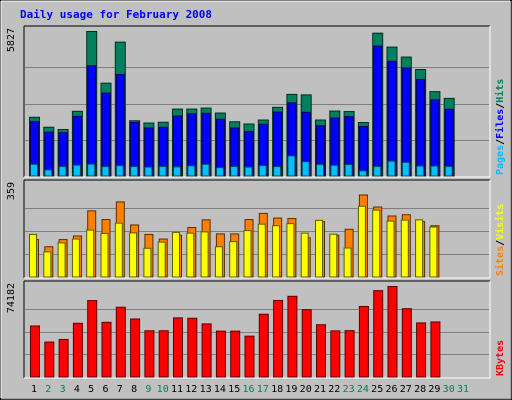 Image resolution: width=512 pixels, height=400 pixels. What do you see at coordinates (500, 91) in the screenshot?
I see `legend-hits: Hits` at bounding box center [500, 91].